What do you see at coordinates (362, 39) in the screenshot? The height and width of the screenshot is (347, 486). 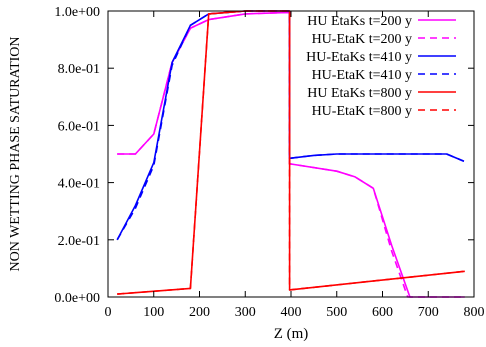 I see `legend-label: HU-EtaK t=200 y` at bounding box center [362, 39].